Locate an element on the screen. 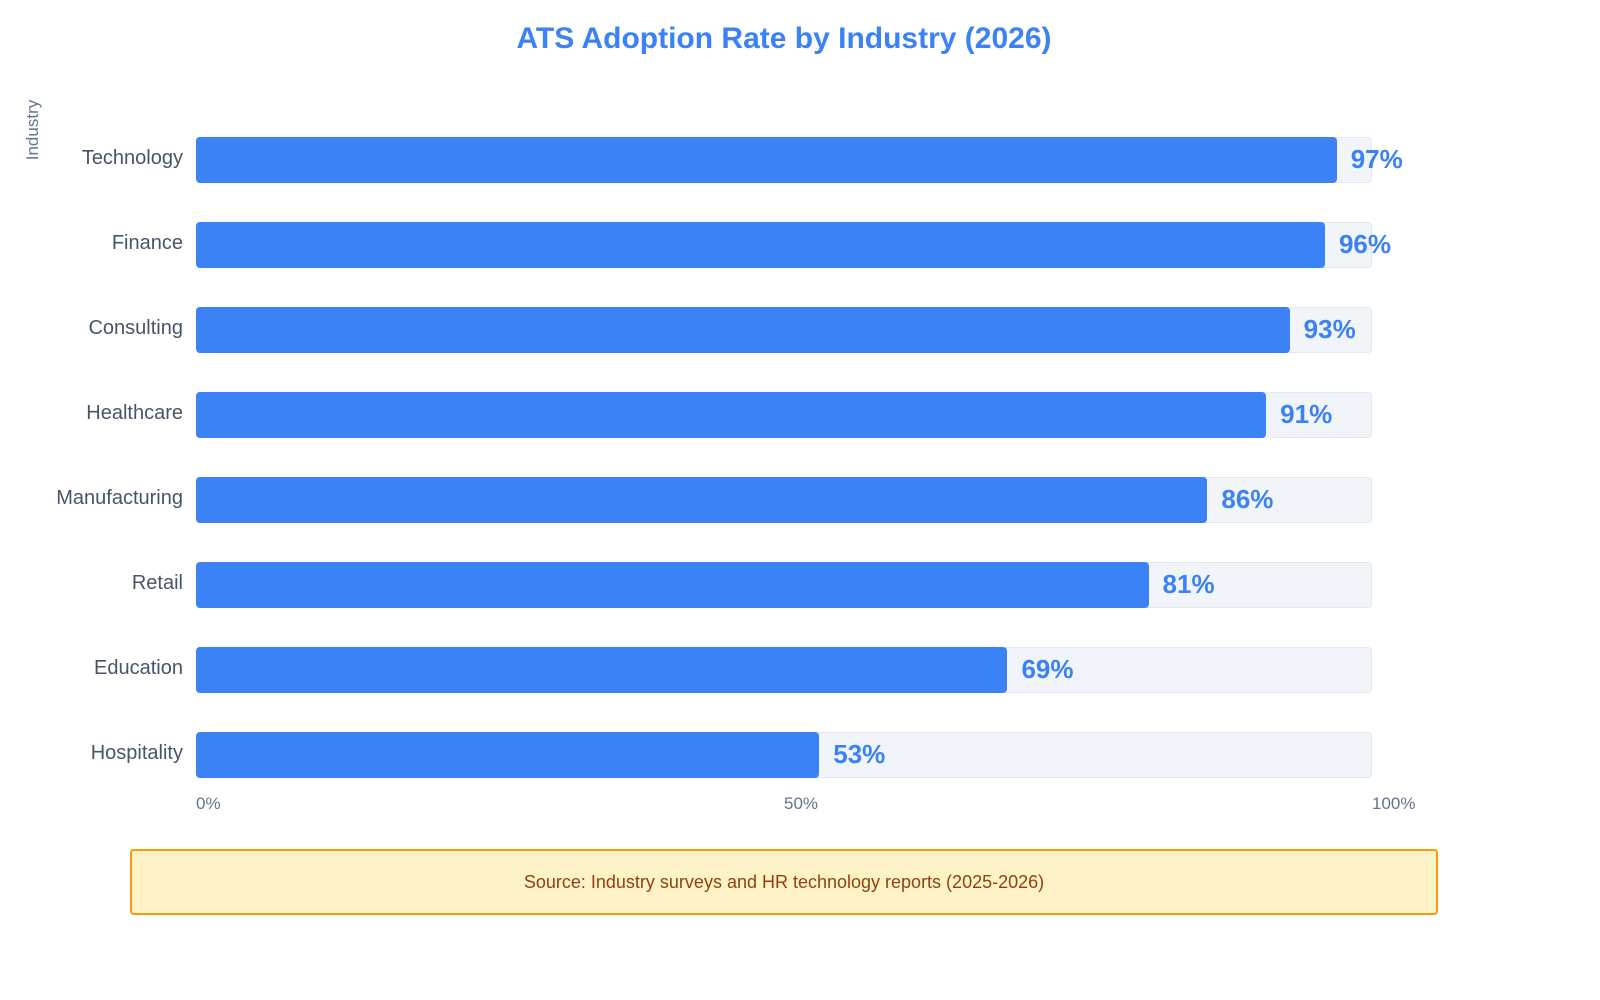  data-label: 81% is located at coordinates (1188, 584).